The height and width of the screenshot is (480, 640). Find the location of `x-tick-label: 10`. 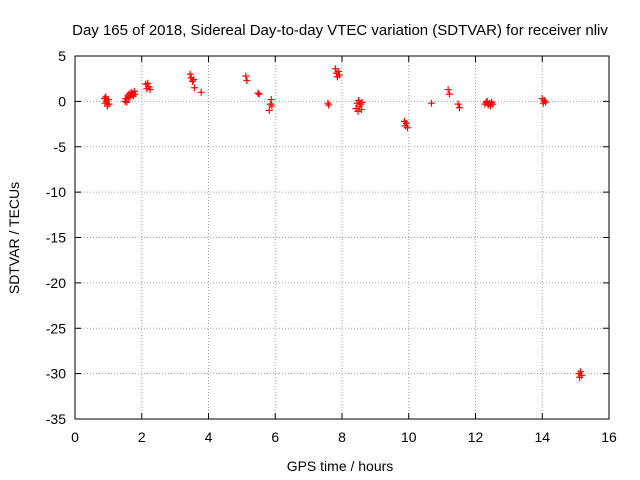

x-tick-label: 10 is located at coordinates (409, 437).